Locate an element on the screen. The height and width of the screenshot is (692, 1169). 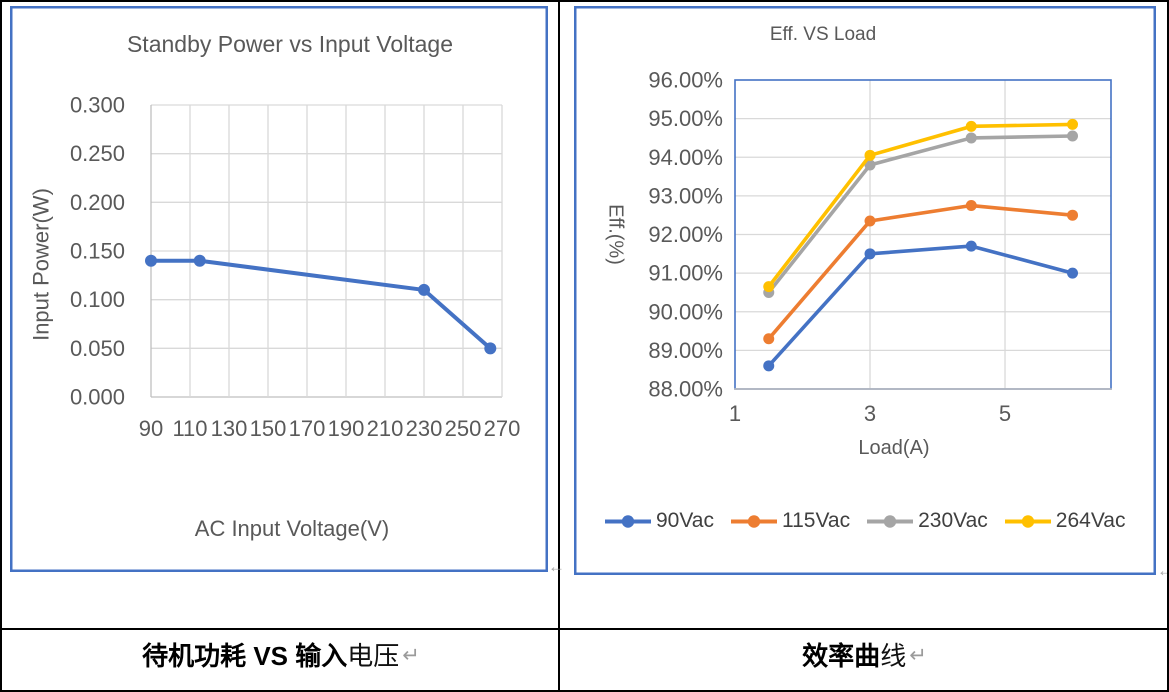
legend-item-115Vac: 115Vac is located at coordinates (790, 521).